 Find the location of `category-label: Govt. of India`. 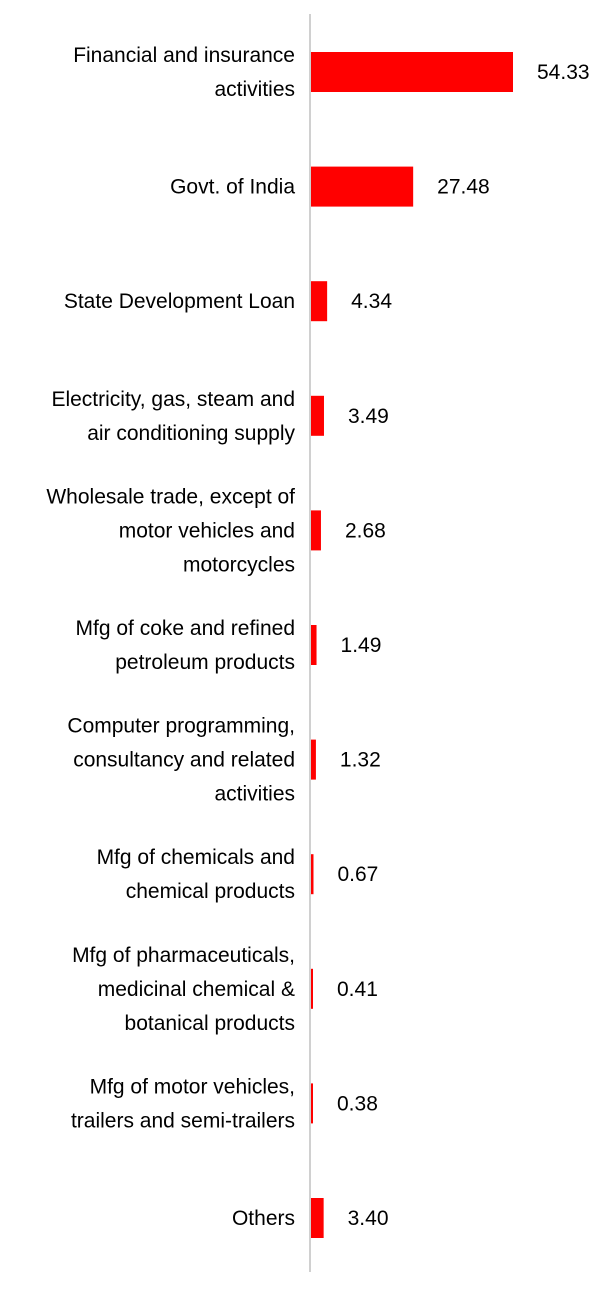

category-label: Govt. of India is located at coordinates (232, 187).